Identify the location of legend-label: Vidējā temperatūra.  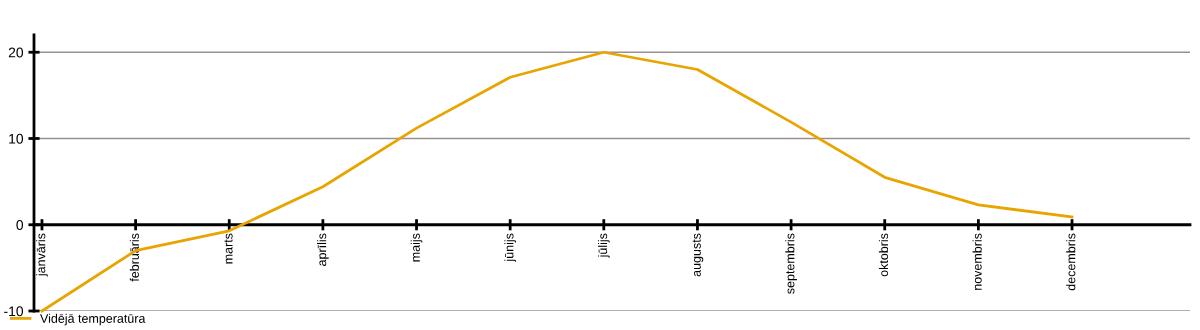
(93, 319).